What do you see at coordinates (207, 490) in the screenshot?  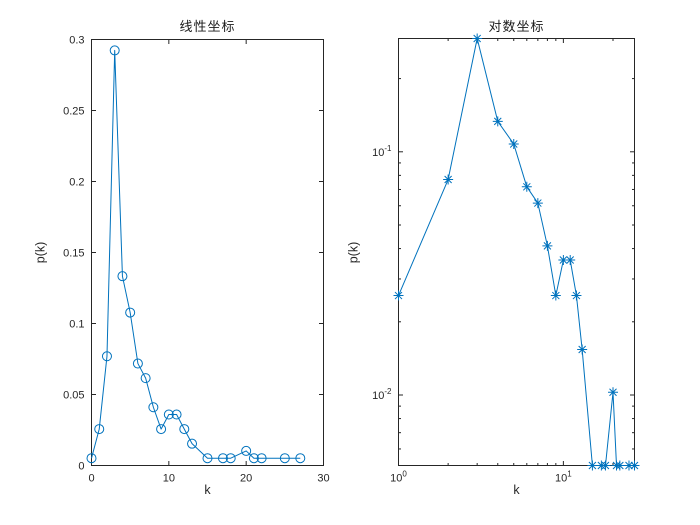 I see `left-x-axis-label: k` at bounding box center [207, 490].